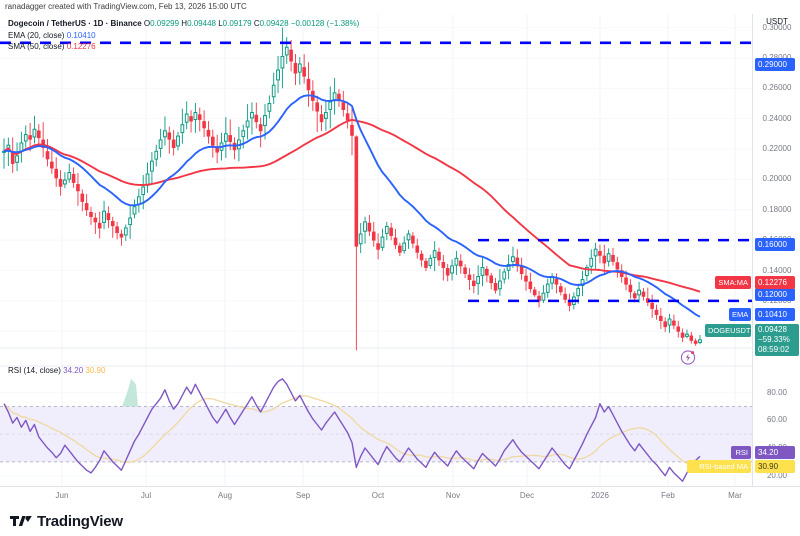 The height and width of the screenshot is (536, 800). I want to click on ohlc-open-label: O, so click(147, 23).